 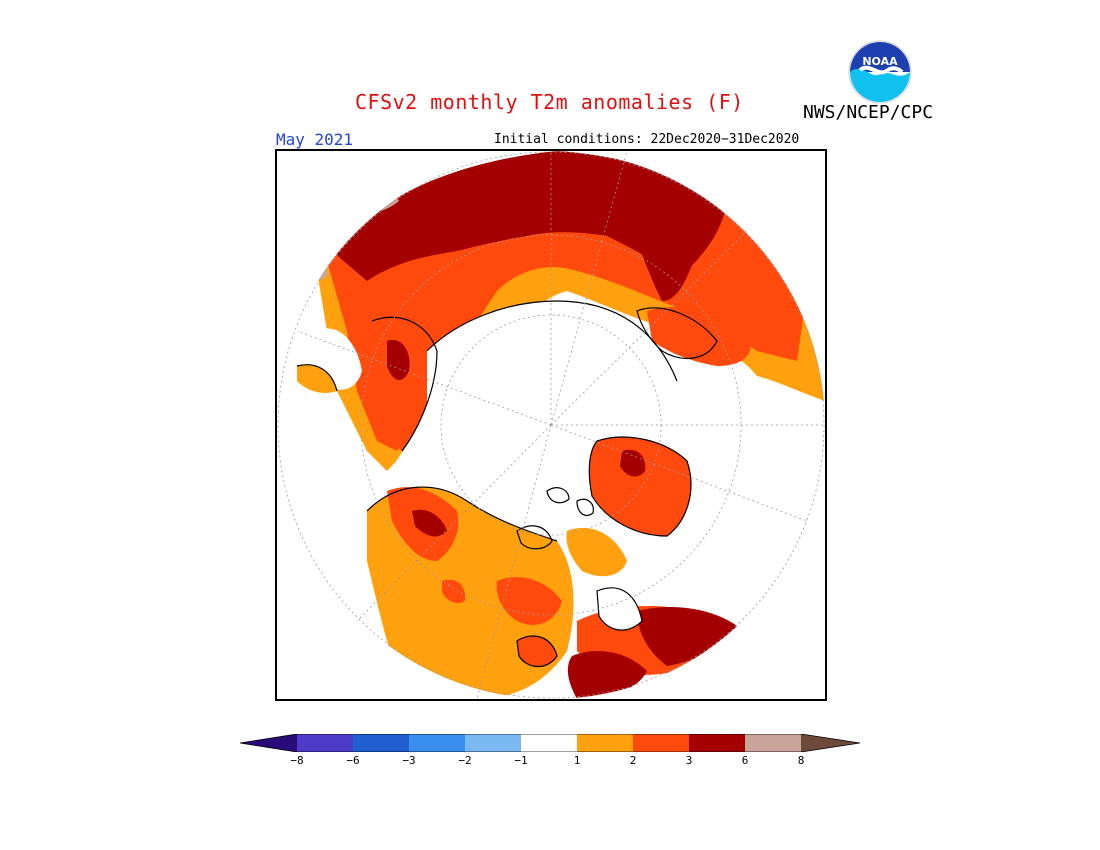 What do you see at coordinates (633, 463) in the screenshot?
I see `anomaly-region-greenland-darkred` at bounding box center [633, 463].